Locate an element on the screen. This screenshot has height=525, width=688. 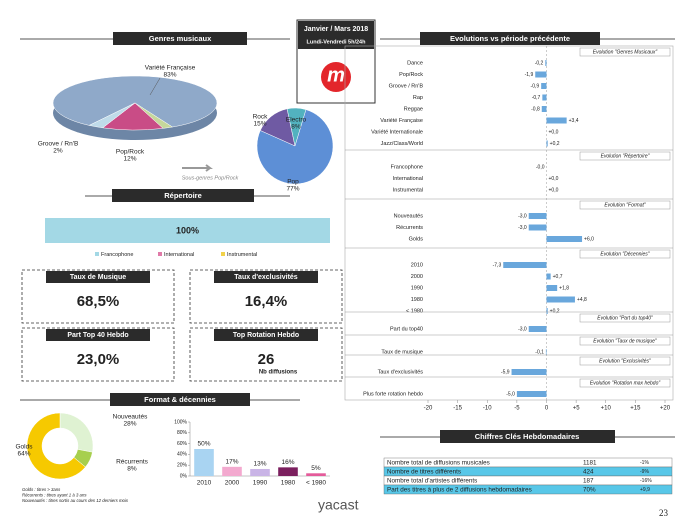
value-label: -1,9 is located at coordinates (529, 75).